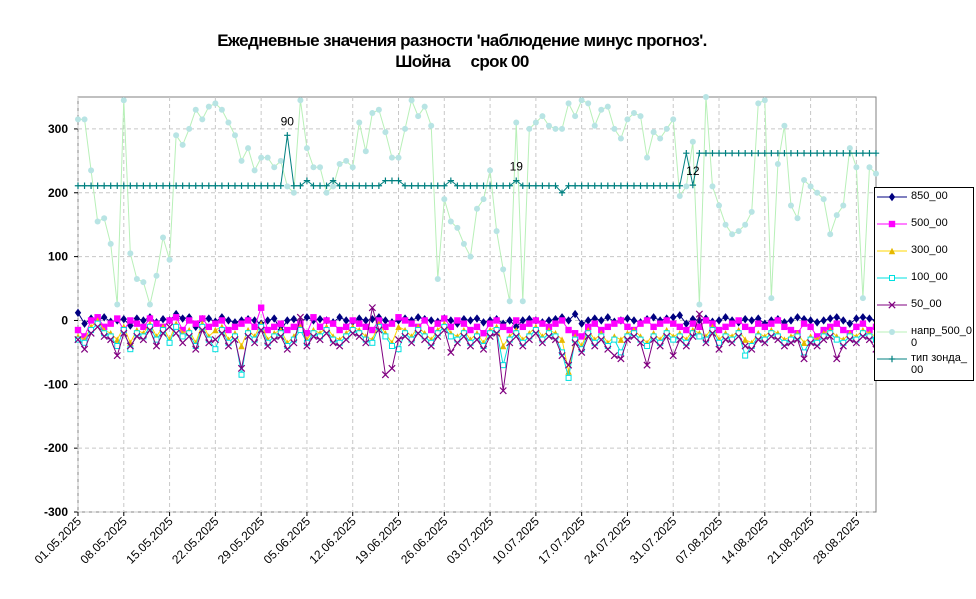 This screenshot has height=599, width=976. I want to click on legend-item: тип зонда_00, so click(925, 365).